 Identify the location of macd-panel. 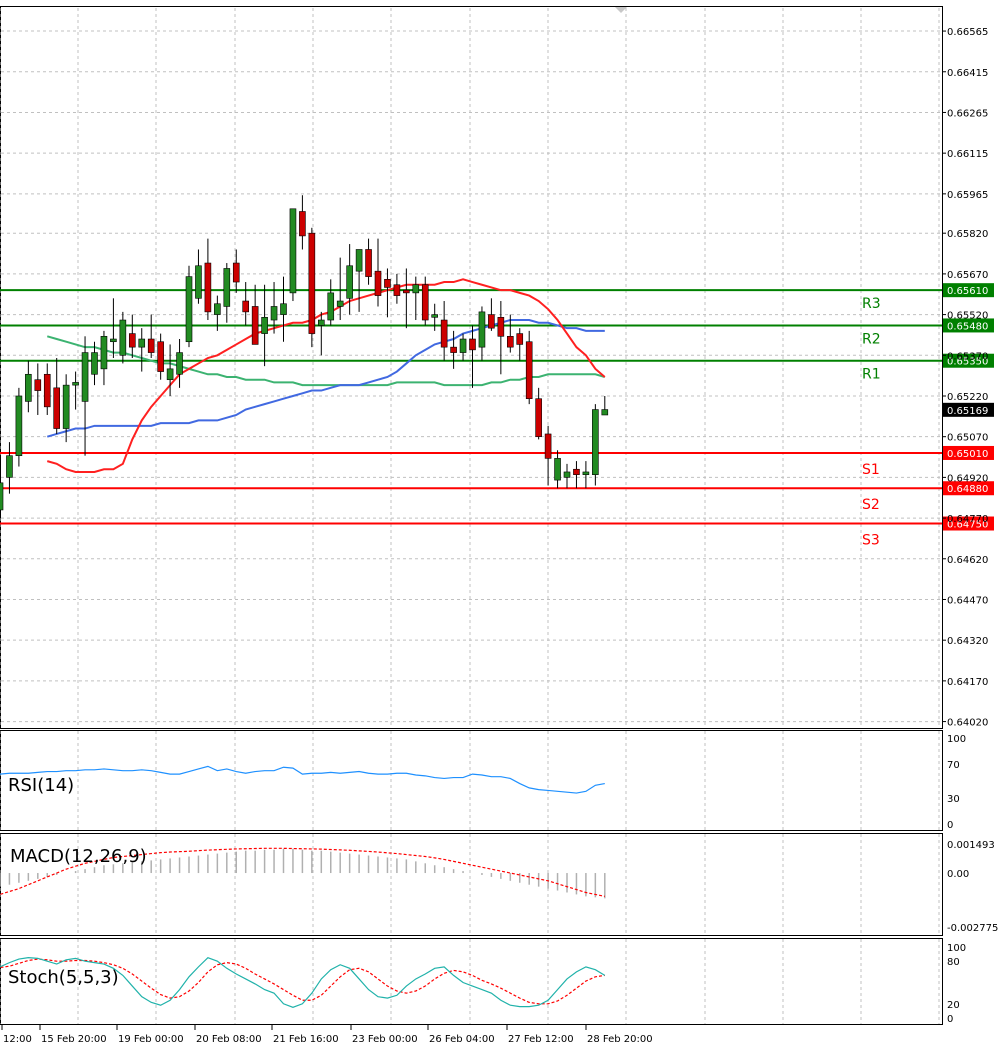
(471, 884).